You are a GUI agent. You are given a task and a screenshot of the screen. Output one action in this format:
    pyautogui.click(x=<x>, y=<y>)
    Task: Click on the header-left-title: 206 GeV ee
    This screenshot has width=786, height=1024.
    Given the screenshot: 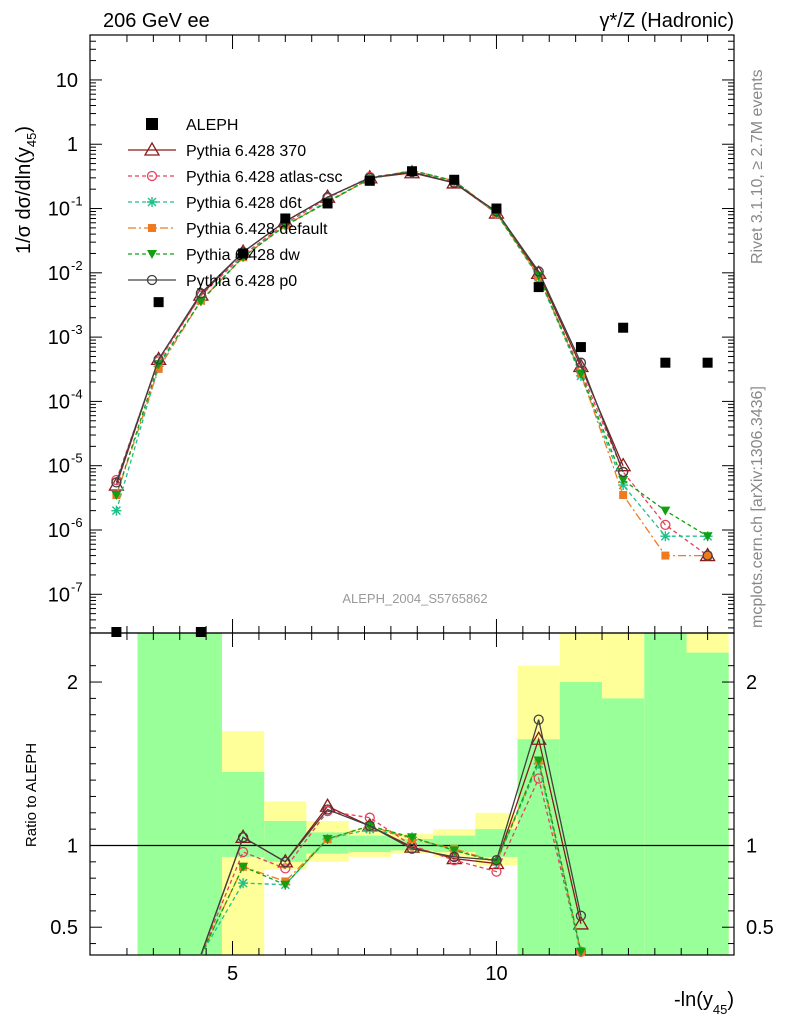 What is the action you would take?
    pyautogui.click(x=156, y=21)
    